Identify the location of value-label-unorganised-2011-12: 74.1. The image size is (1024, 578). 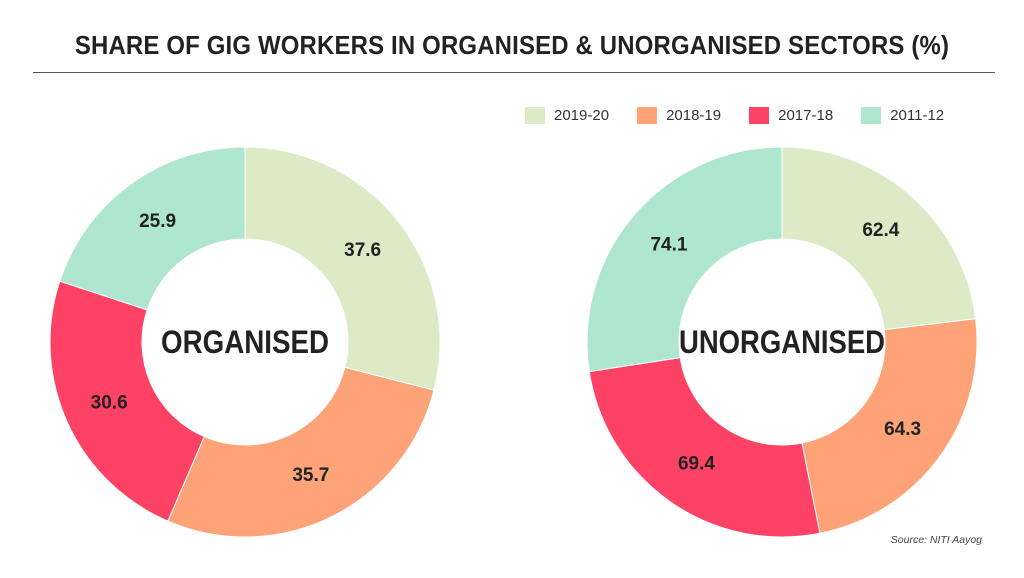
(668, 244).